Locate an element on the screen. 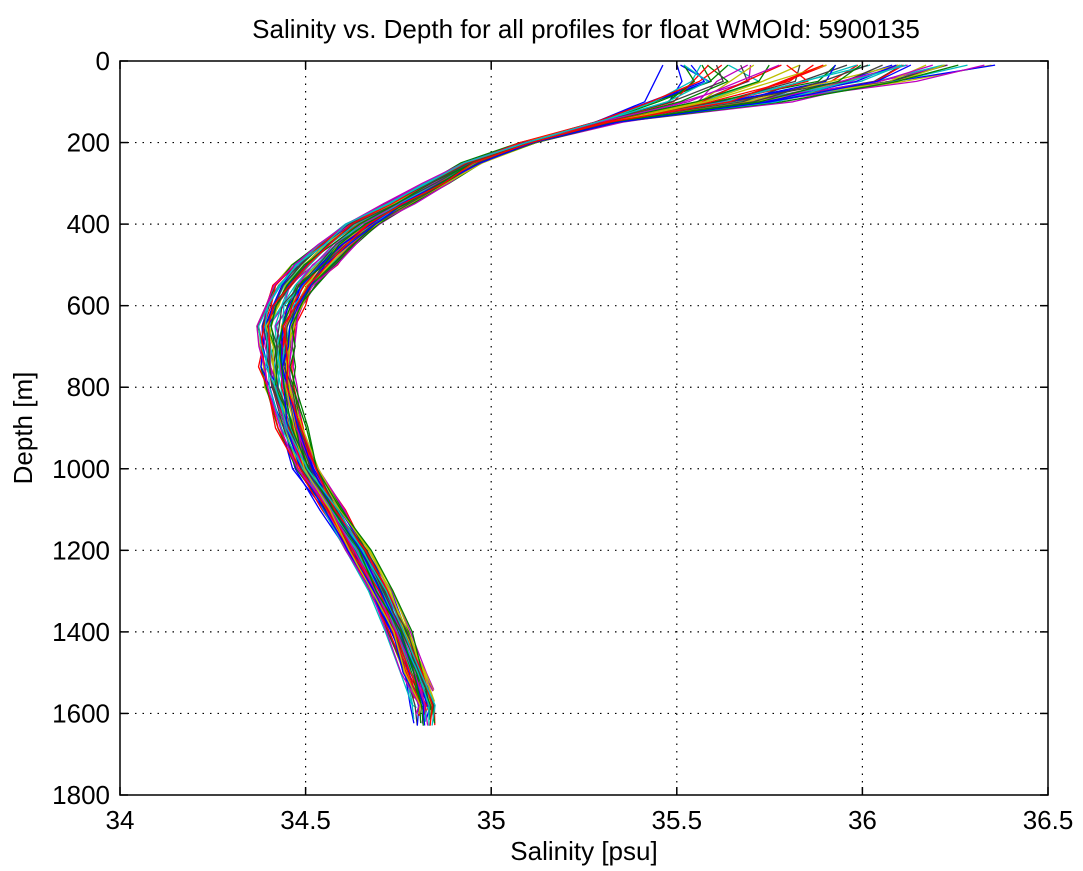 Image resolution: width=1083 pixels, height=871 pixels. y-tick-label: 0 is located at coordinates (103, 61).